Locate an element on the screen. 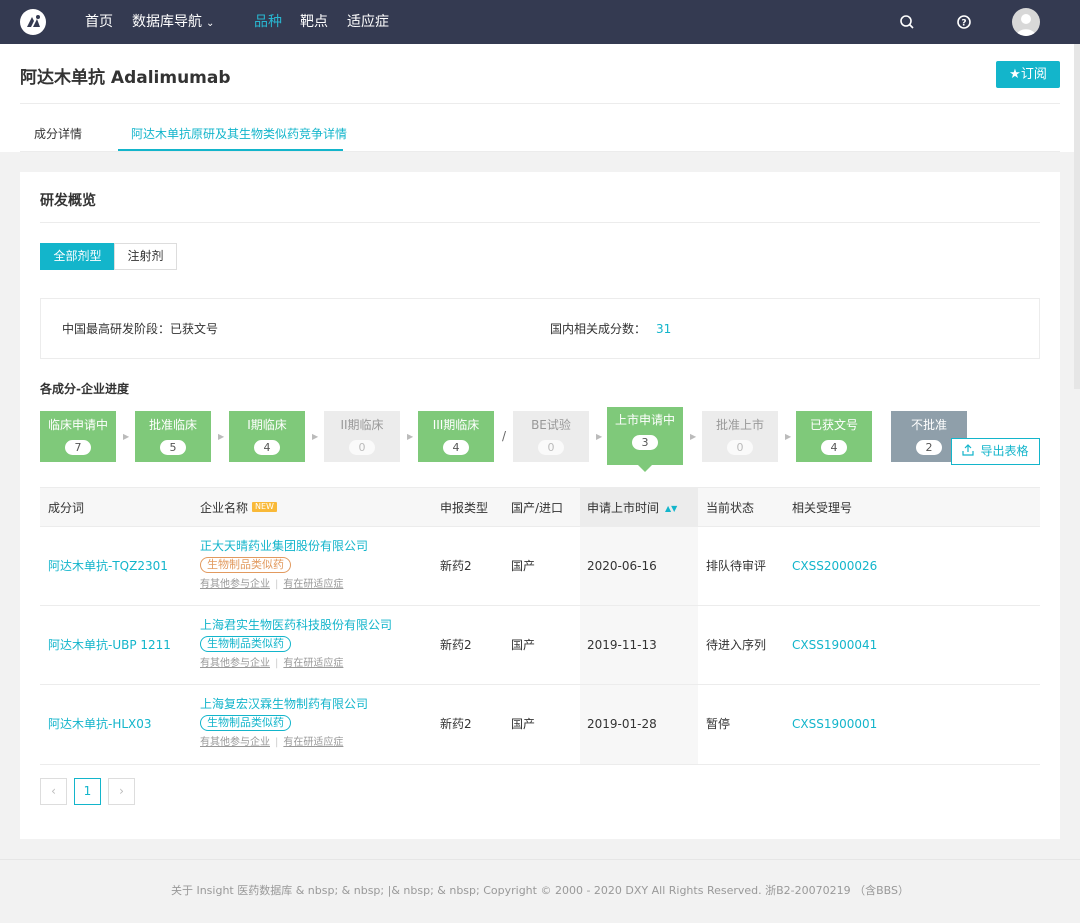 This screenshot has height=923, width=1080. logo-icon is located at coordinates (33, 22).